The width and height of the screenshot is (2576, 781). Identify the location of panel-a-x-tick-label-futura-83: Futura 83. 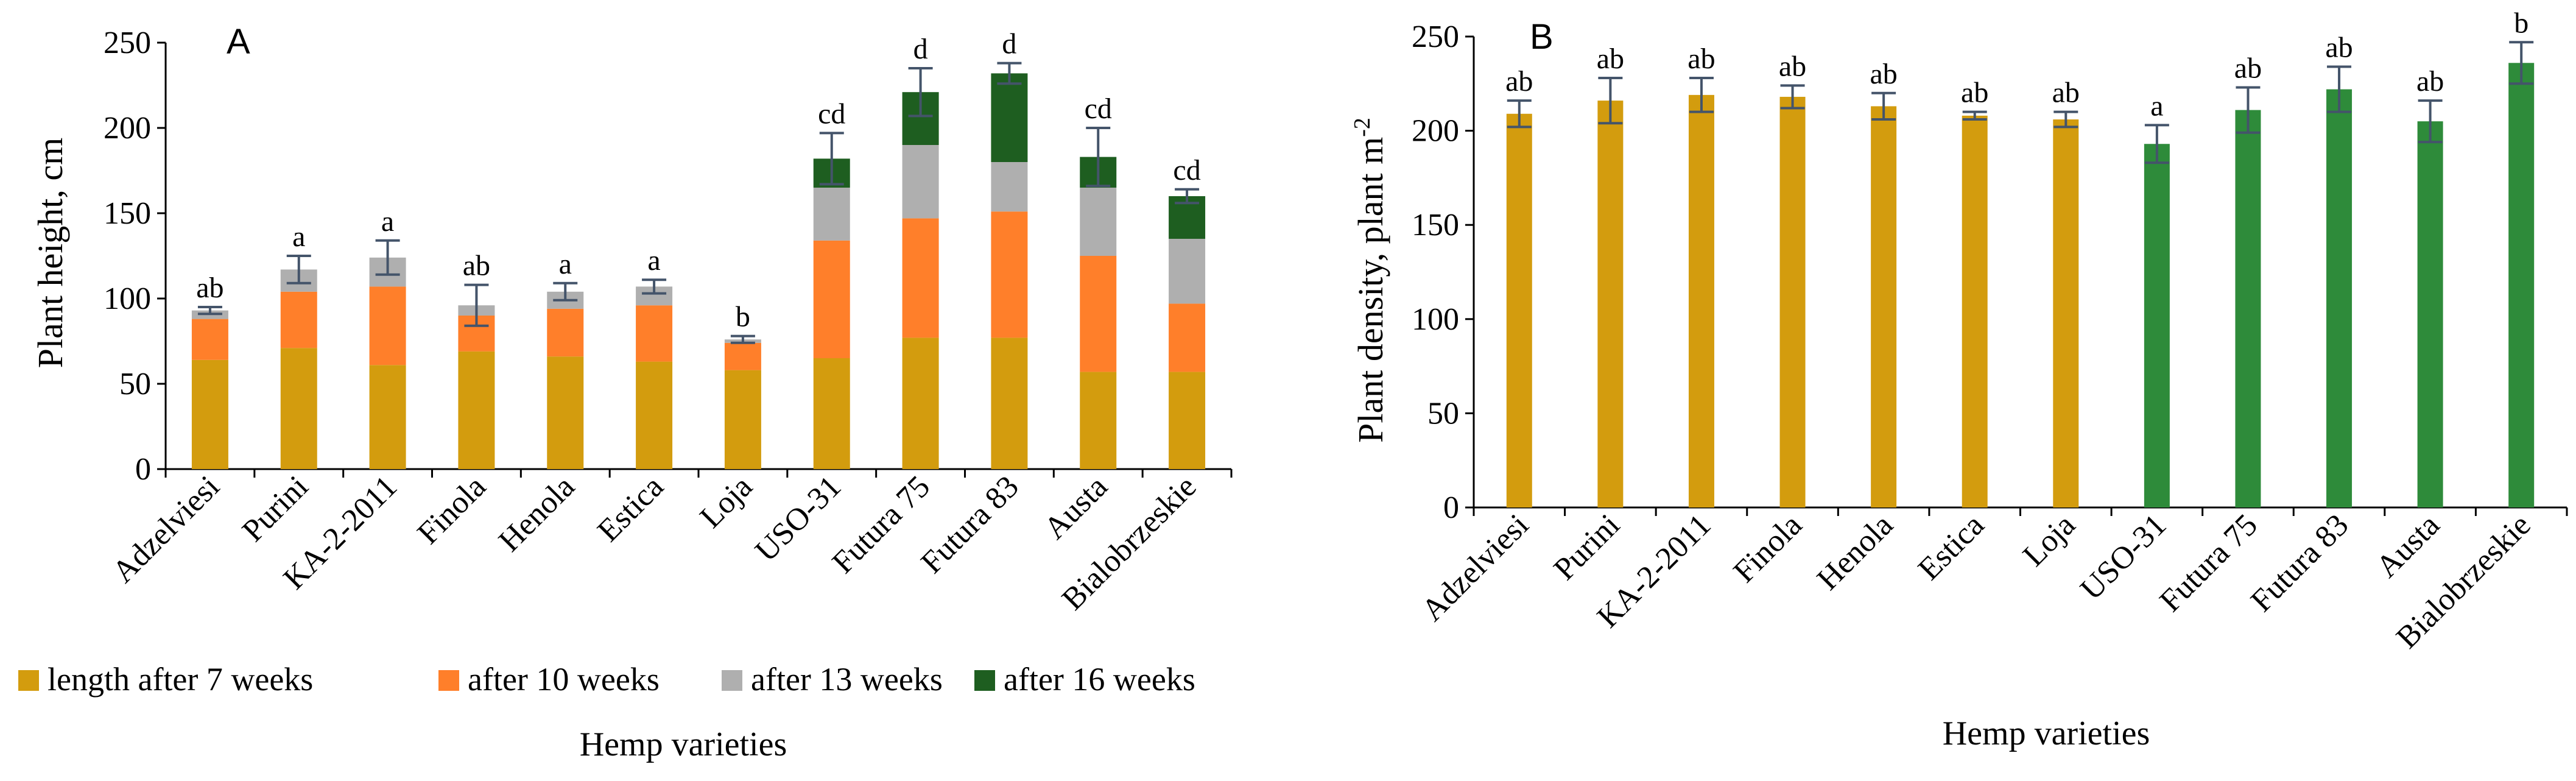
(970, 524).